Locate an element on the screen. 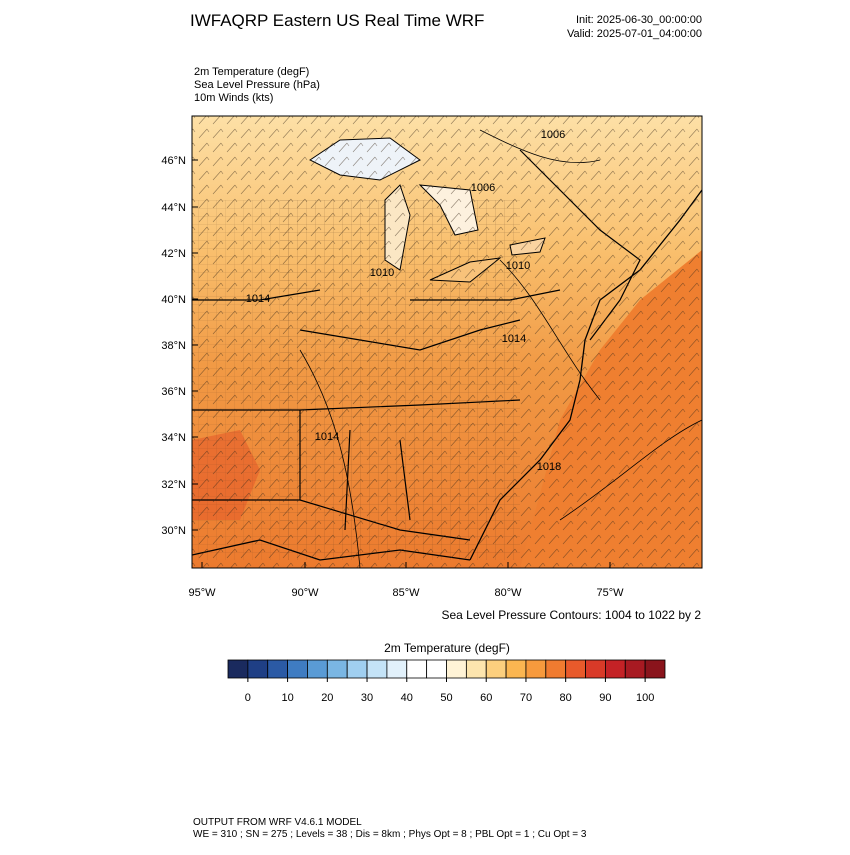 This screenshot has height=855, width=850. lat-label: 40°N is located at coordinates (173, 300).